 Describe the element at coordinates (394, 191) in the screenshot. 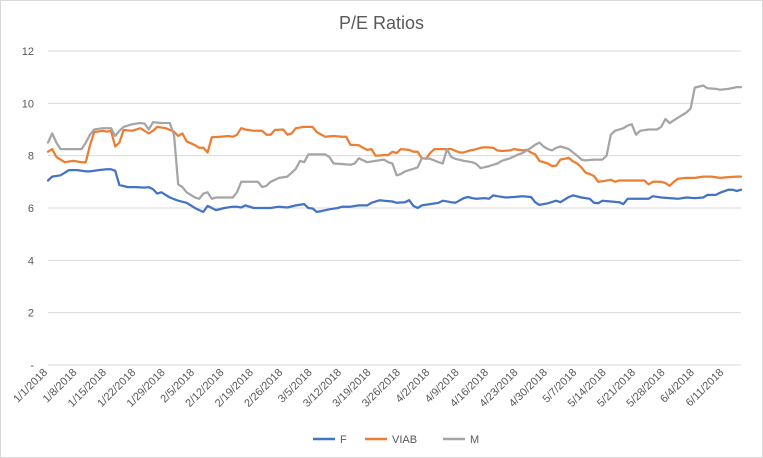

I see `series-line-f` at that location.